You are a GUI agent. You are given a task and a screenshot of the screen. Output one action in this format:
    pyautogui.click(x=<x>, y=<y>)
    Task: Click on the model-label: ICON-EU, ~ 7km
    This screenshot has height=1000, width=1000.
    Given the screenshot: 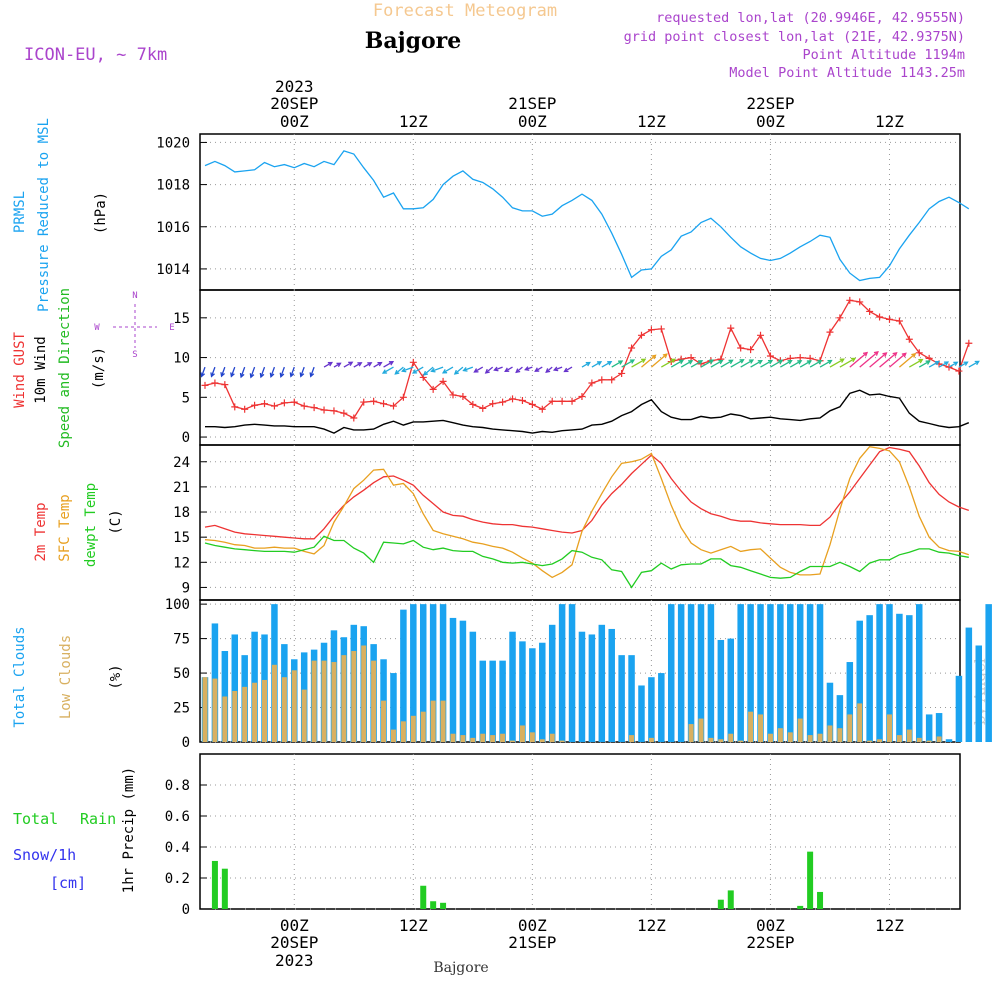 What is the action you would take?
    pyautogui.click(x=95, y=55)
    